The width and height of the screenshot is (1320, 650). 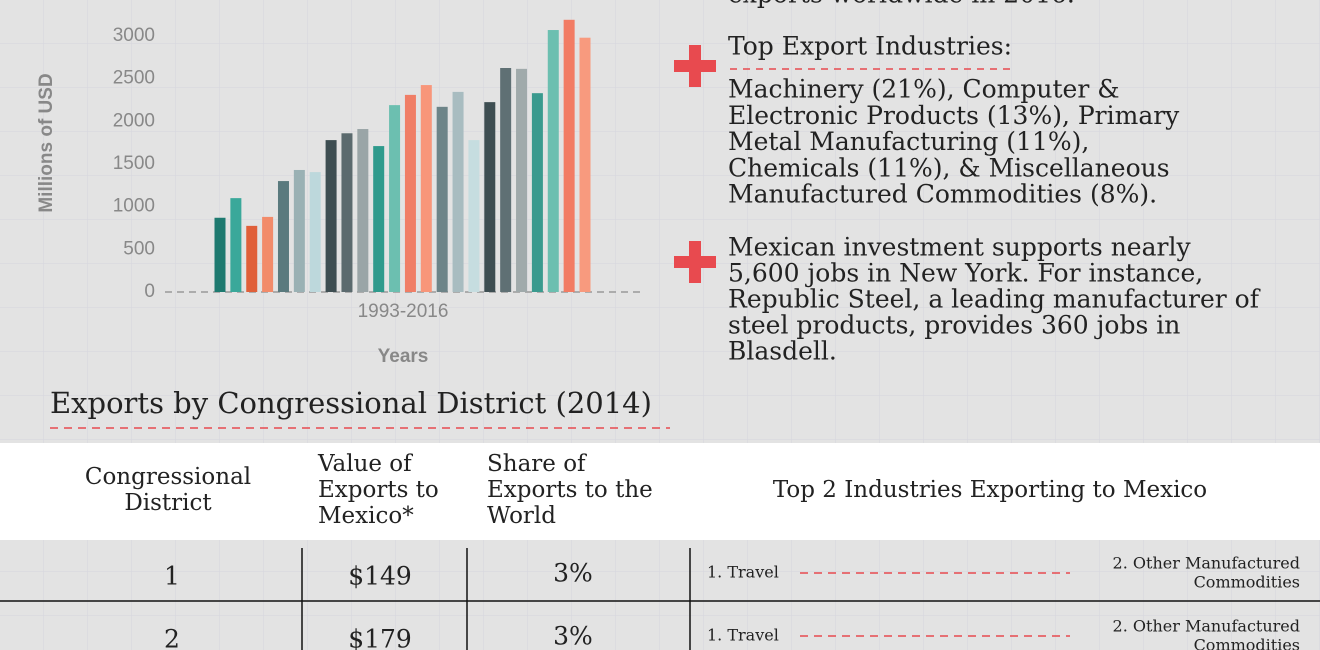 What do you see at coordinates (366, 516) in the screenshot?
I see `column-header: Mexico*` at bounding box center [366, 516].